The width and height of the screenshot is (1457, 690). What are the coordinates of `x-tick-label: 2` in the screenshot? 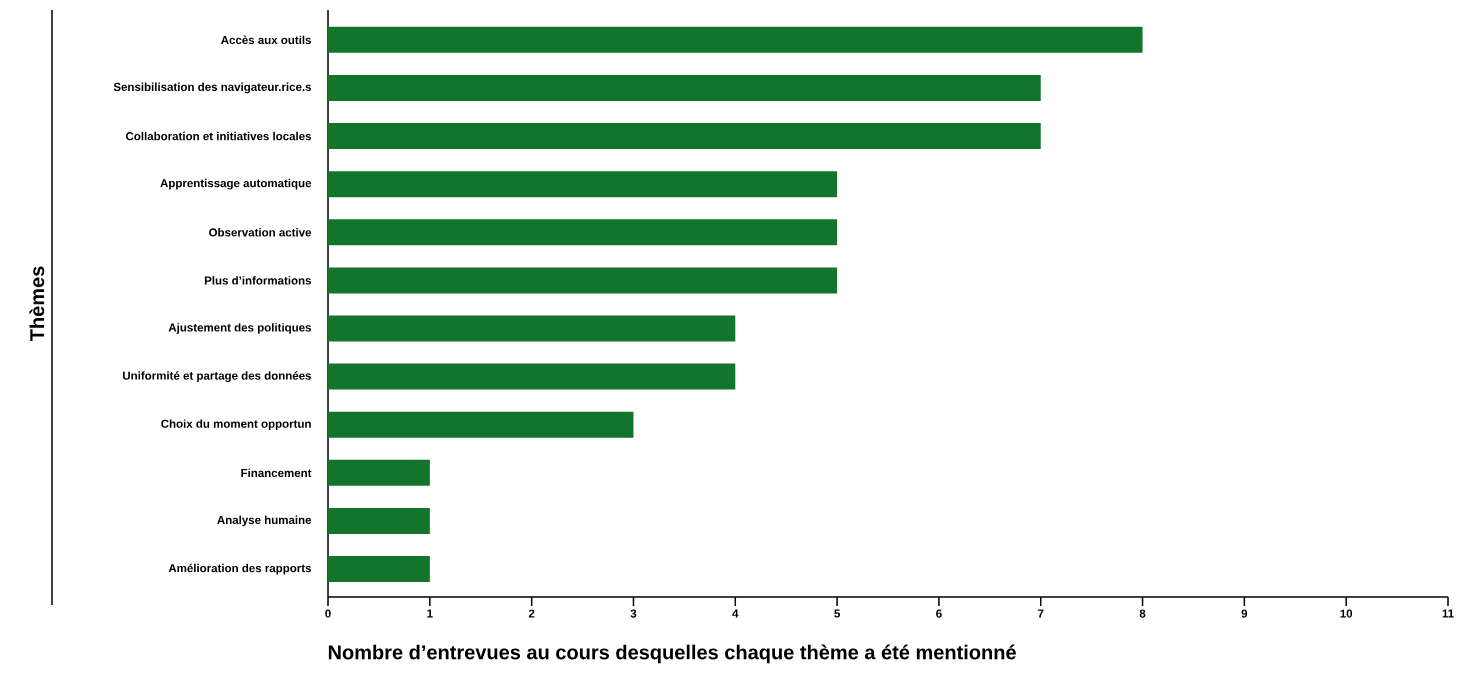 It's located at (531, 613).